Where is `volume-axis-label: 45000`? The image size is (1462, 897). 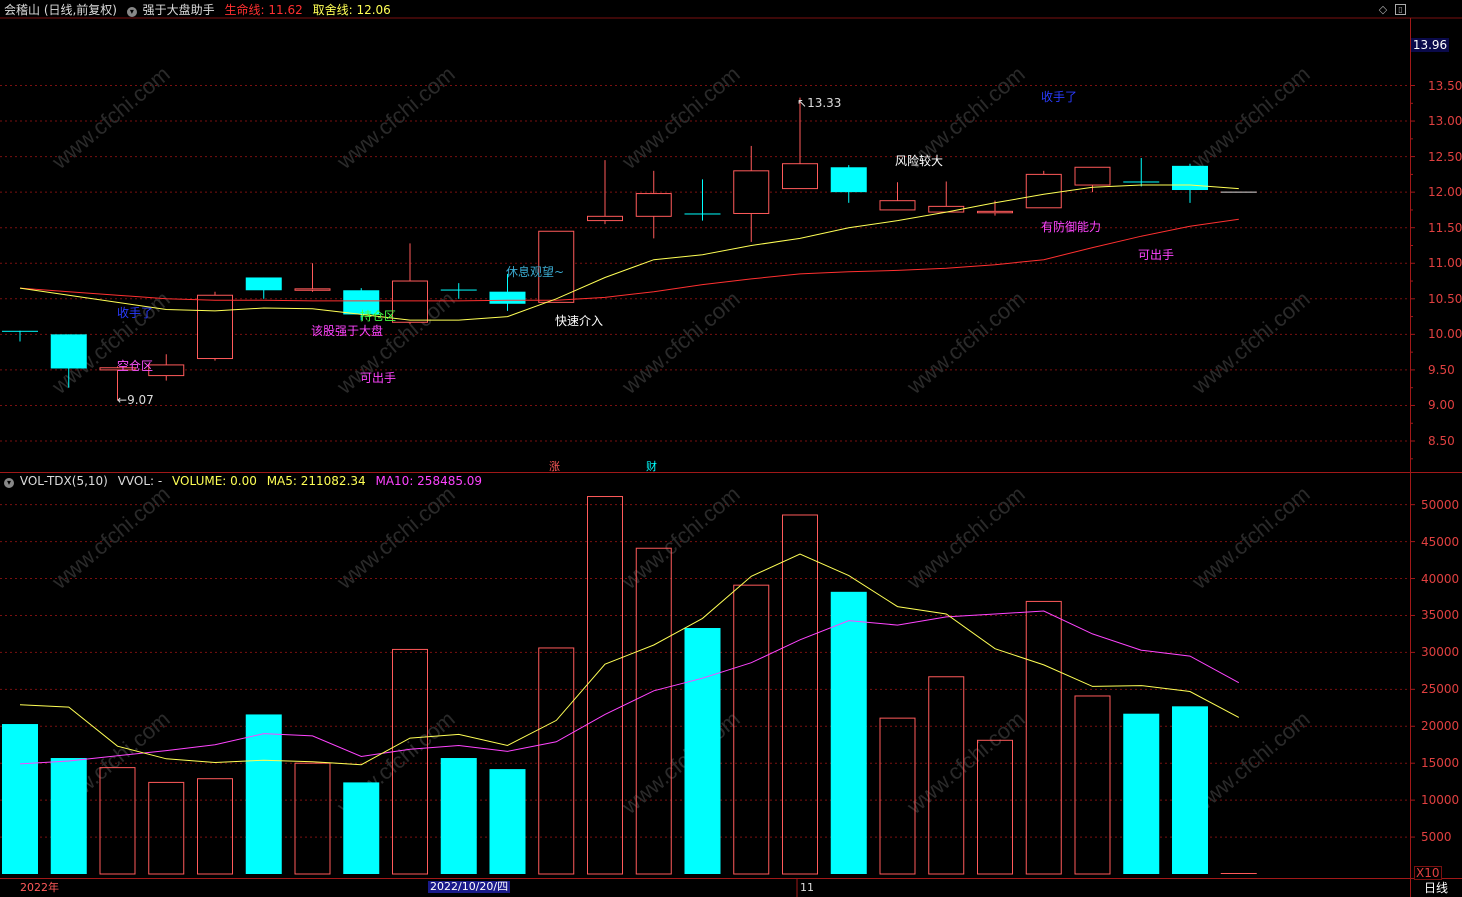 volume-axis-label: 45000 is located at coordinates (1440, 541).